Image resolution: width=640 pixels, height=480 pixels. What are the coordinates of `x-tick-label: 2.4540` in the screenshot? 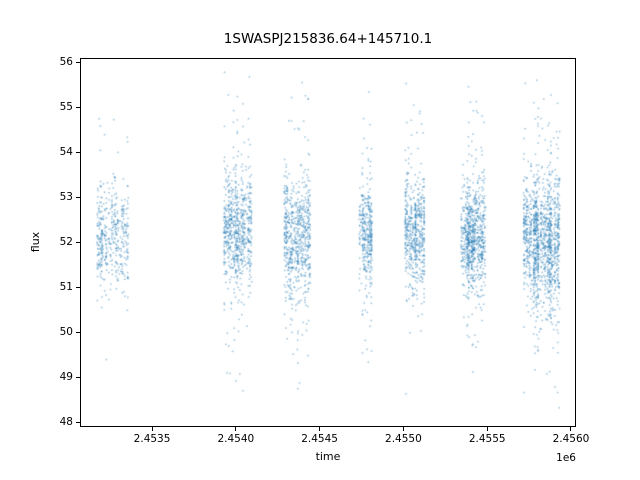 It's located at (236, 439).